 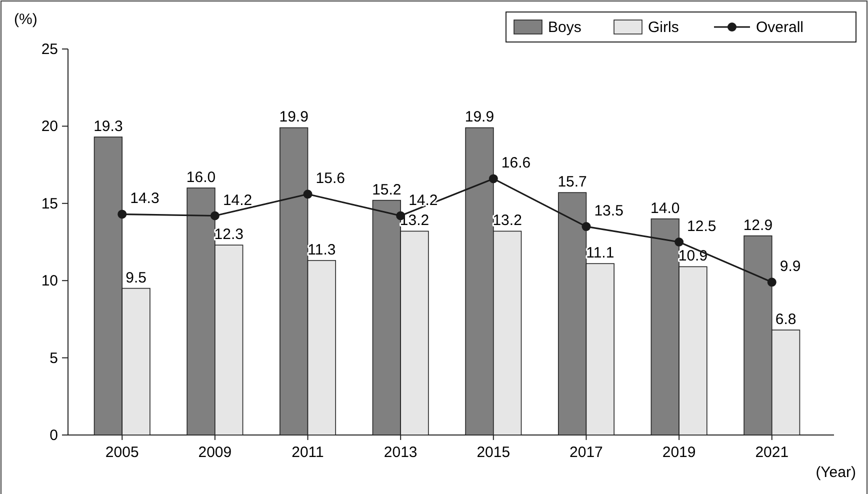 I want to click on y-tick-label: 5, so click(x=54, y=358).